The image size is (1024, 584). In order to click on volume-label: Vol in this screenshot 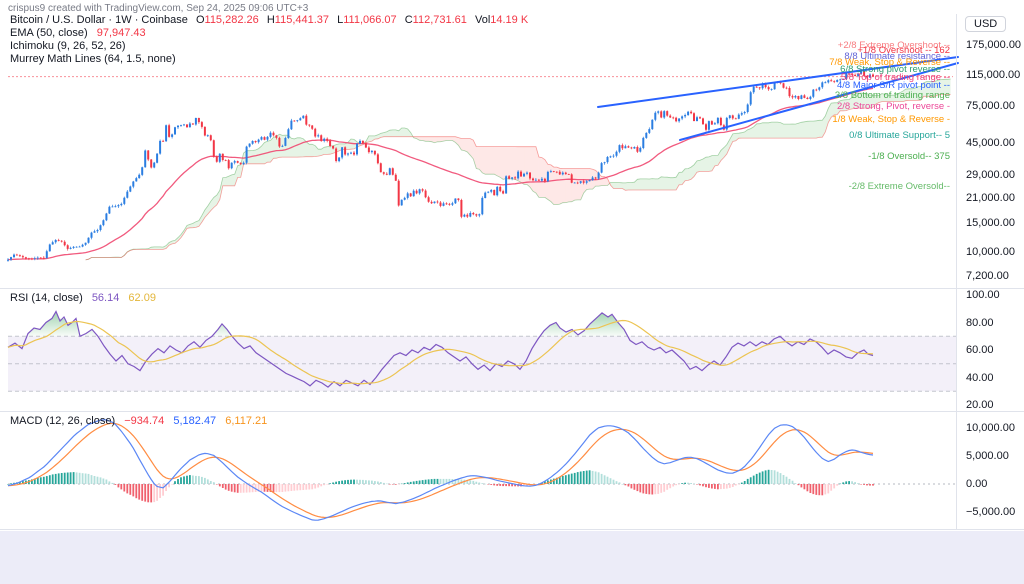, I will do `click(482, 20)`.